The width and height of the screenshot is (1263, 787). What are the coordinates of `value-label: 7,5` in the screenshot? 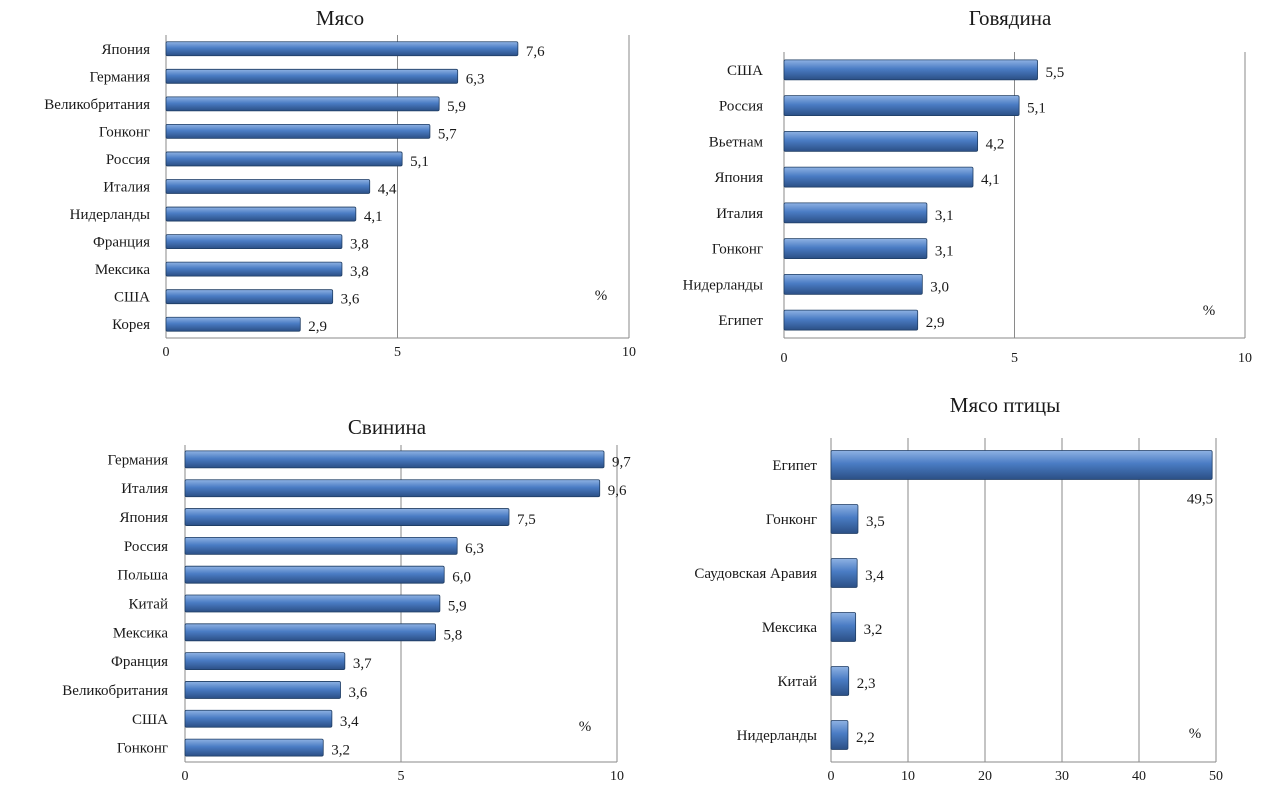 It's located at (526, 520).